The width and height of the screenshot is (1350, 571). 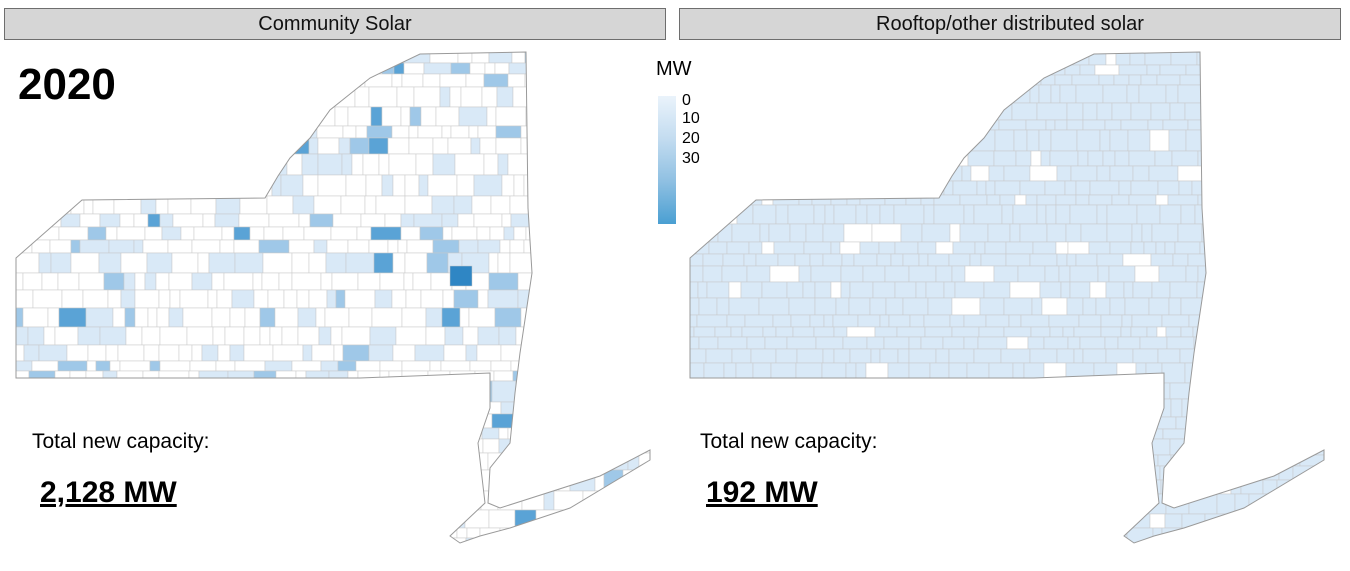 I want to click on legend-tick-20: 20, so click(x=691, y=138).